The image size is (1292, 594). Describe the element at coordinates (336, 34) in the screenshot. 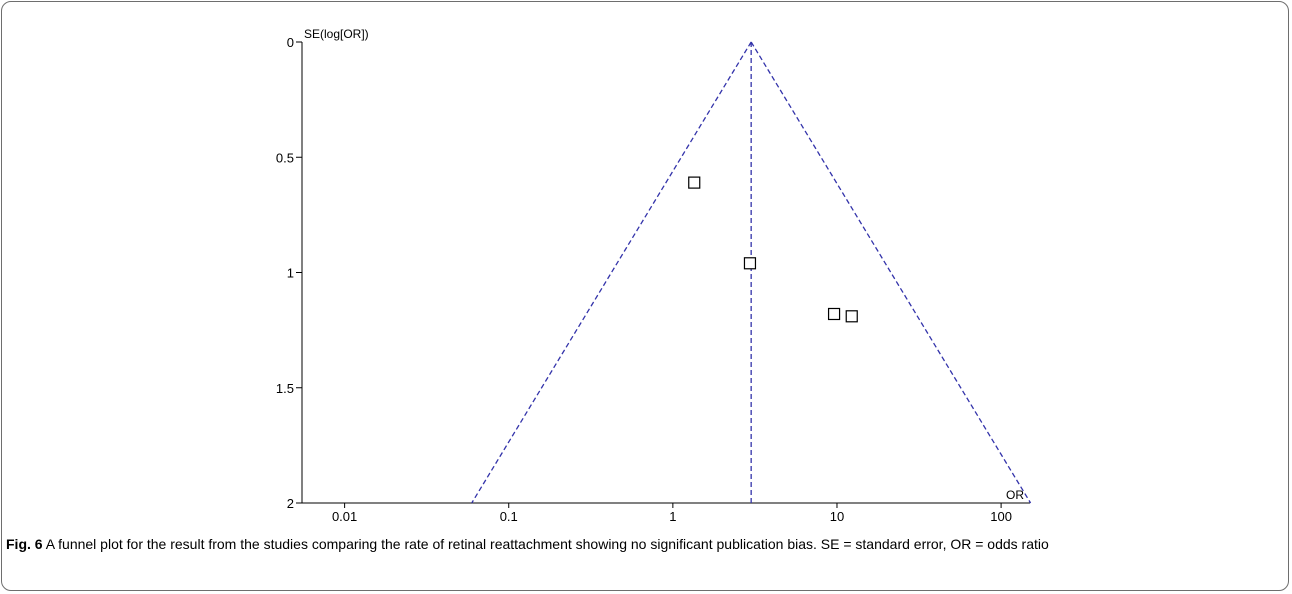

I see `y-axis-label: SE(log[OR])` at that location.